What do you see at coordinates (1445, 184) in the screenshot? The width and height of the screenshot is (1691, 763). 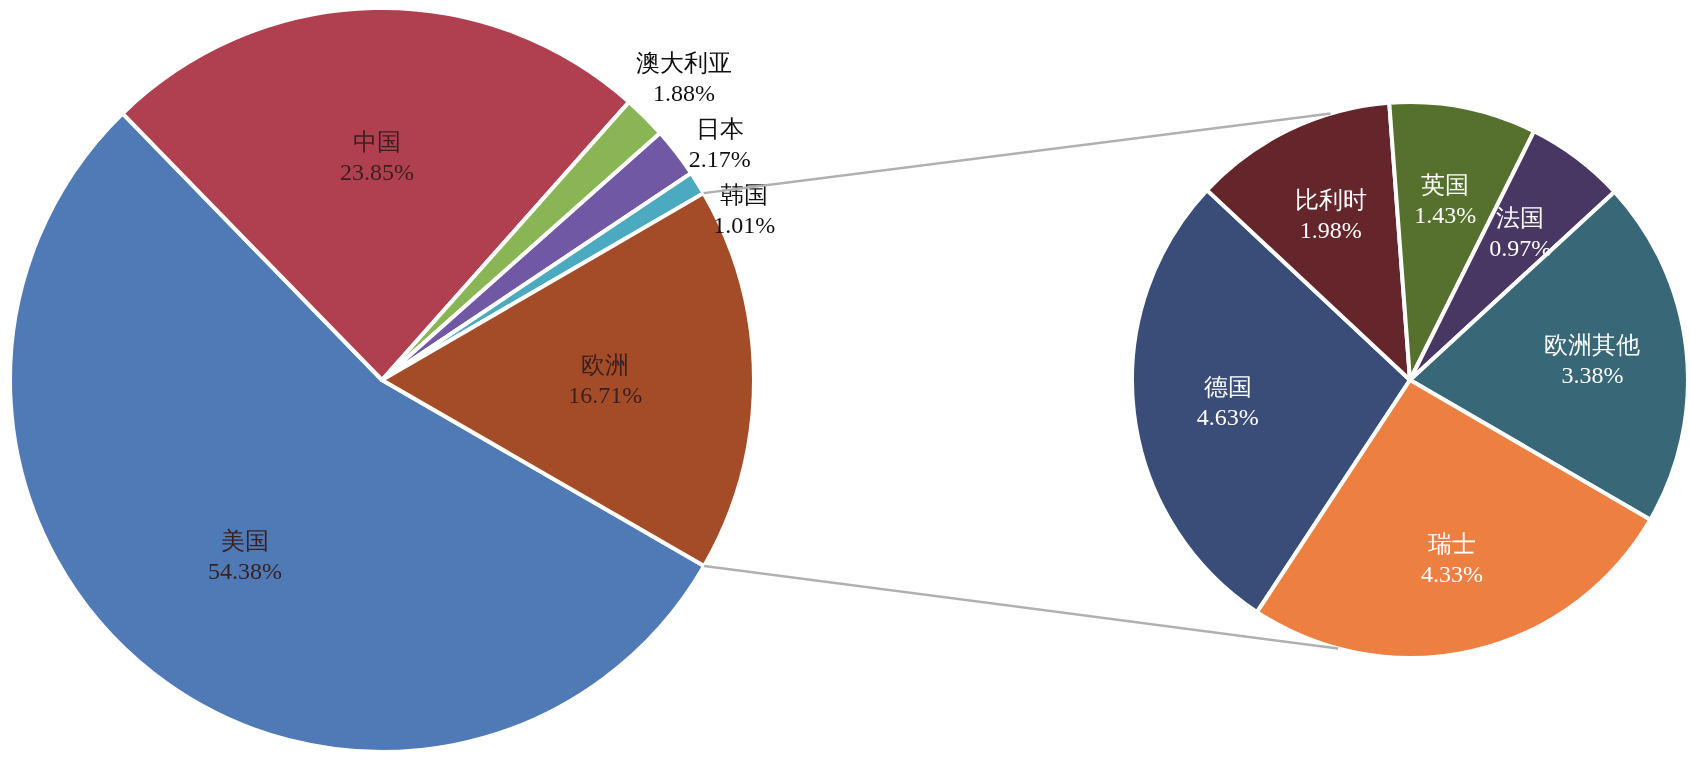 I see `slice-label: 英国` at bounding box center [1445, 184].